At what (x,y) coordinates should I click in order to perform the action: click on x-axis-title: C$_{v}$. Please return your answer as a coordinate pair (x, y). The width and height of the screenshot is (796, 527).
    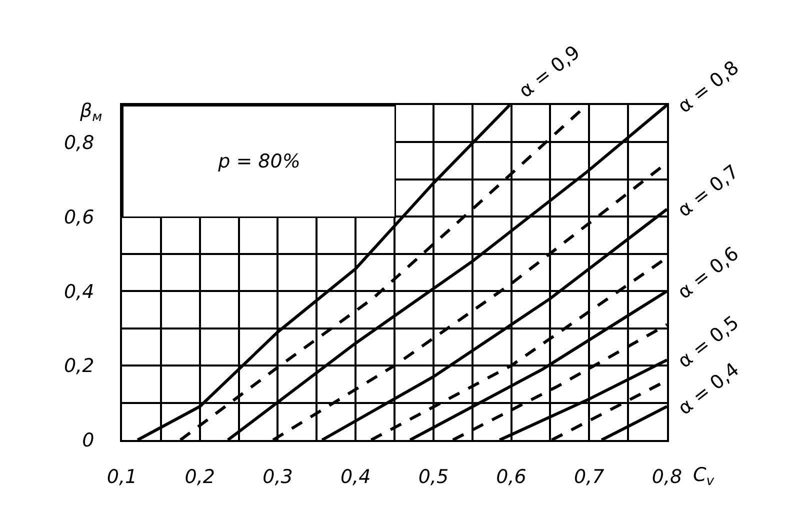
    Looking at the image, I should click on (704, 476).